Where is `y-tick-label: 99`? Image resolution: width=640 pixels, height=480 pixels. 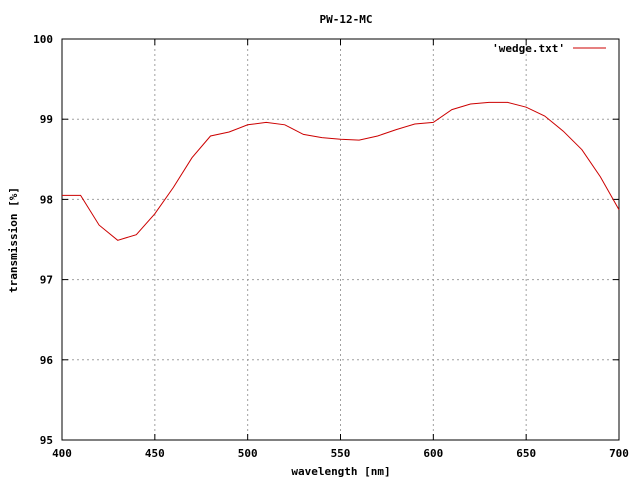
y-tick-label: 99 is located at coordinates (46, 119).